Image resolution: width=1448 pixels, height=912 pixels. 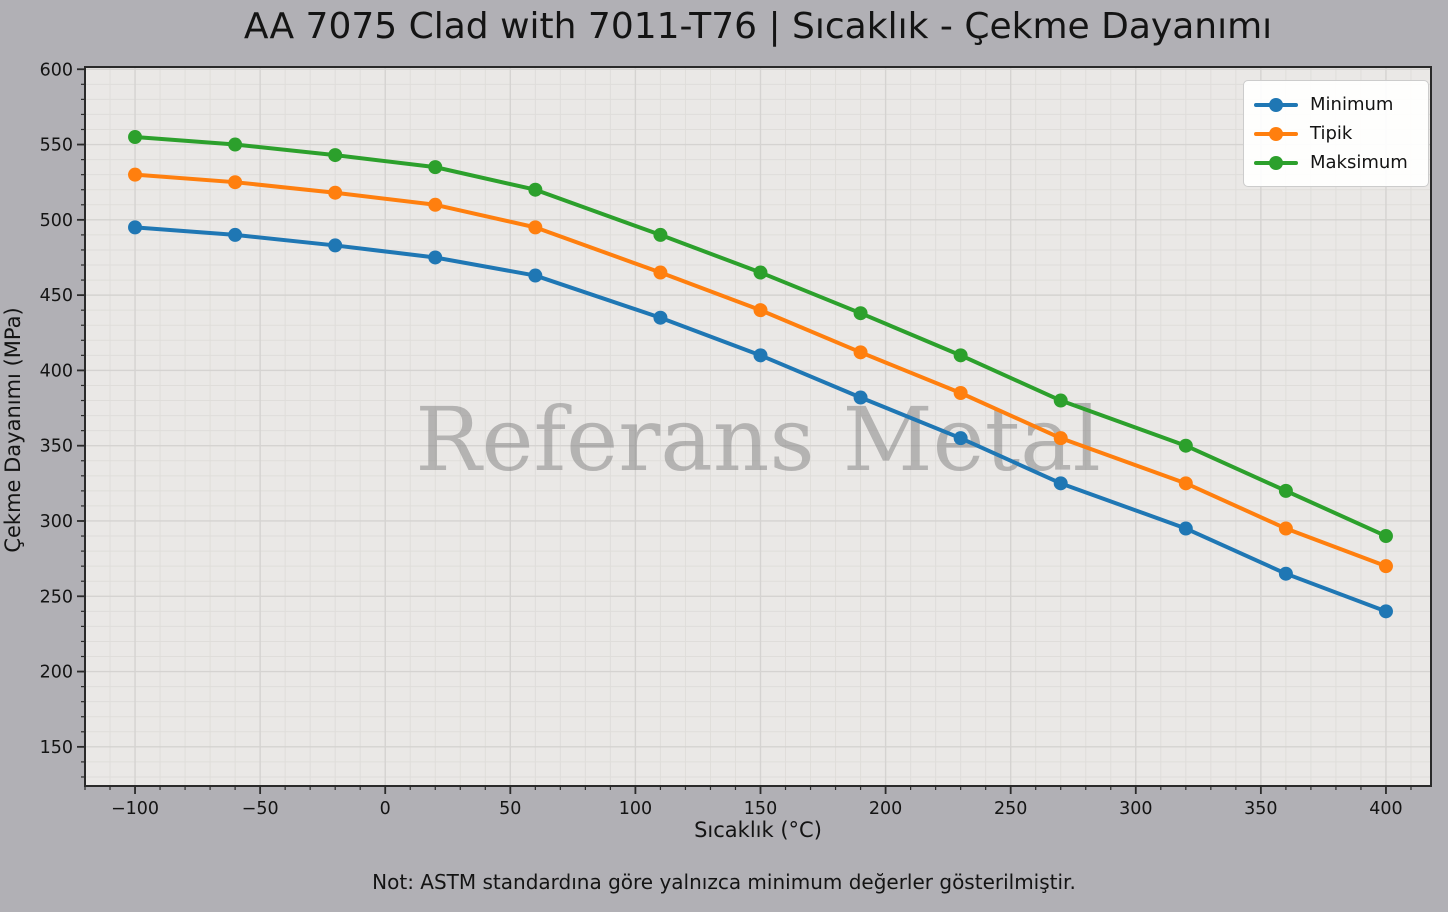 I want to click on y-tick-labels: 150 200 250 300 350 400 450 500 550 600, so click(x=56, y=409).